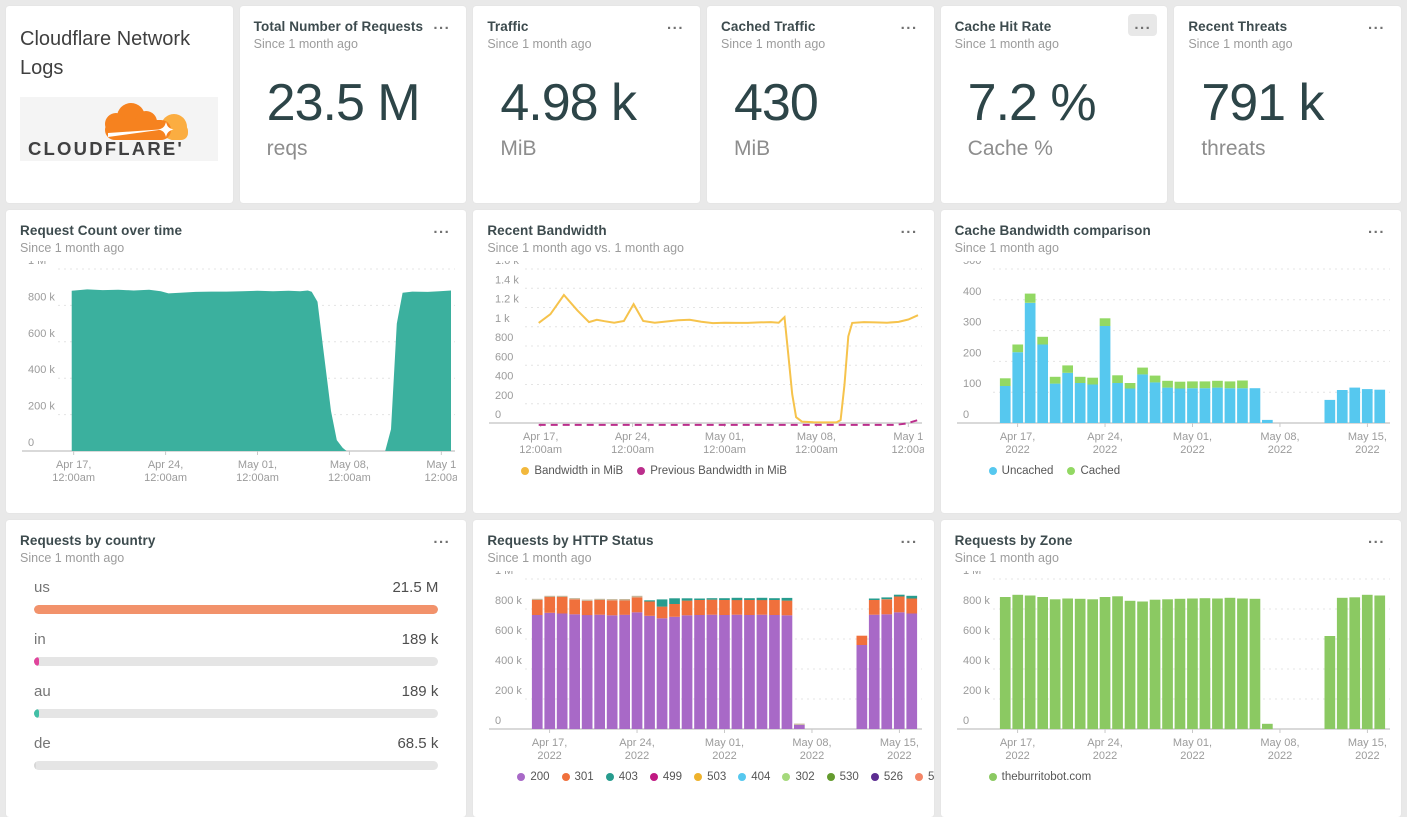 The image size is (1407, 817). Describe the element at coordinates (40, 639) in the screenshot. I see `country-label: in` at that location.